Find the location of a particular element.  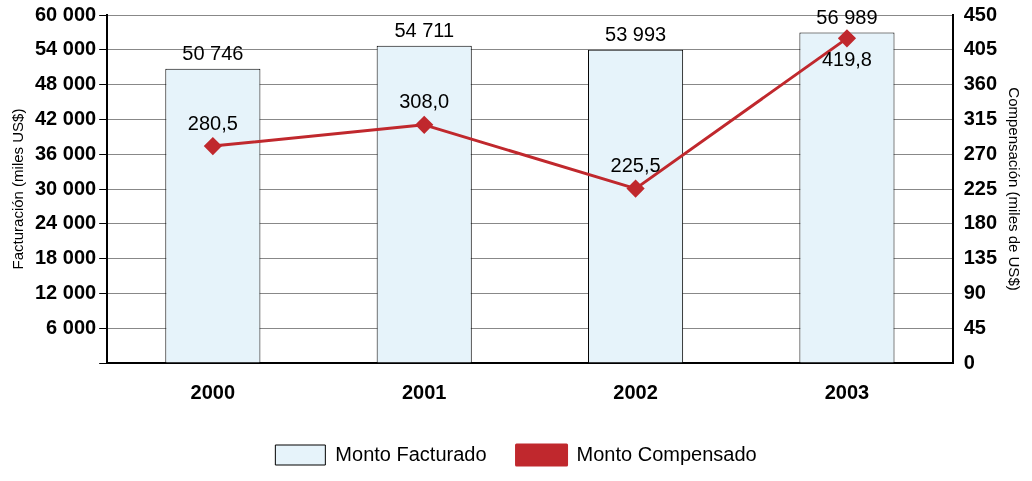

y-axis-title: Facturación (miles US$) is located at coordinates (18, 189).